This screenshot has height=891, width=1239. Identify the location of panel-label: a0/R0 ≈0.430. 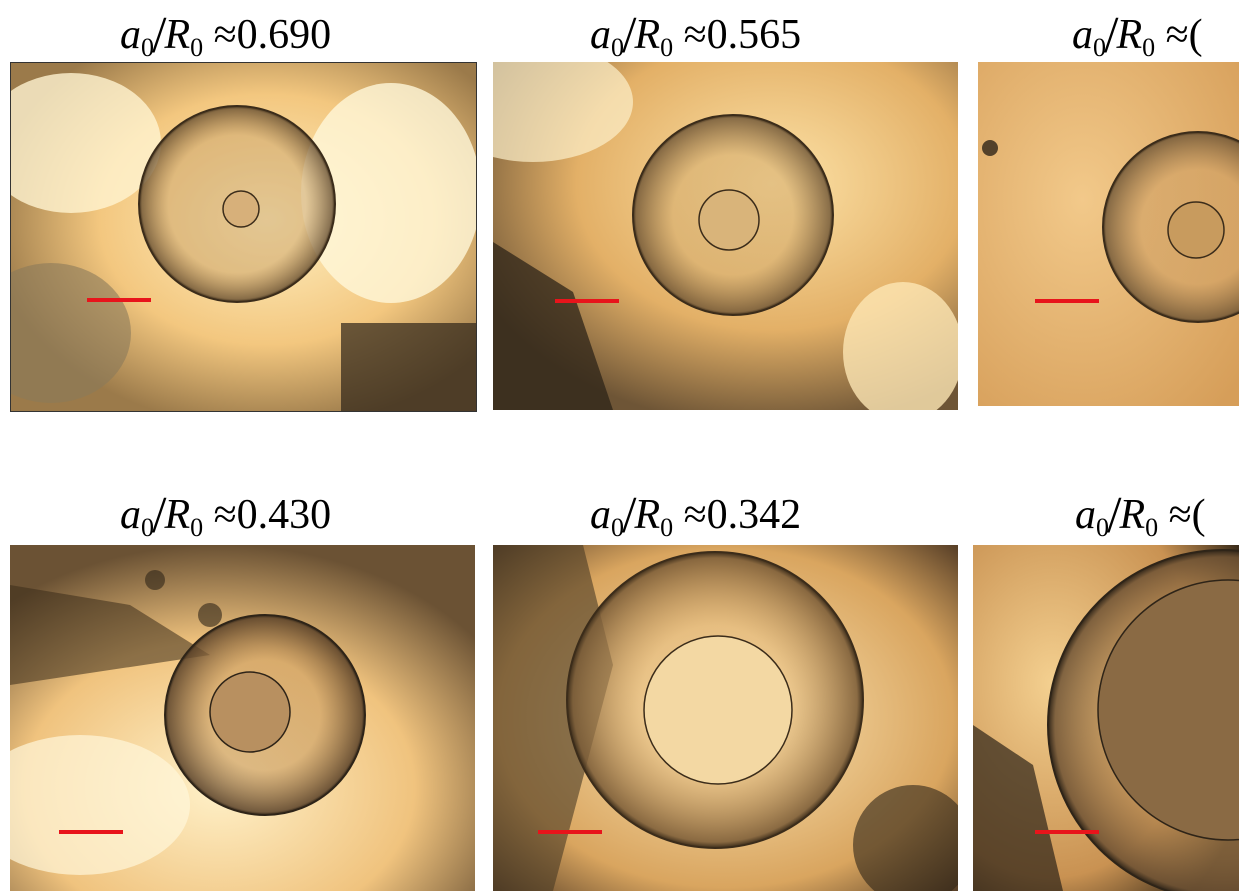
(226, 515).